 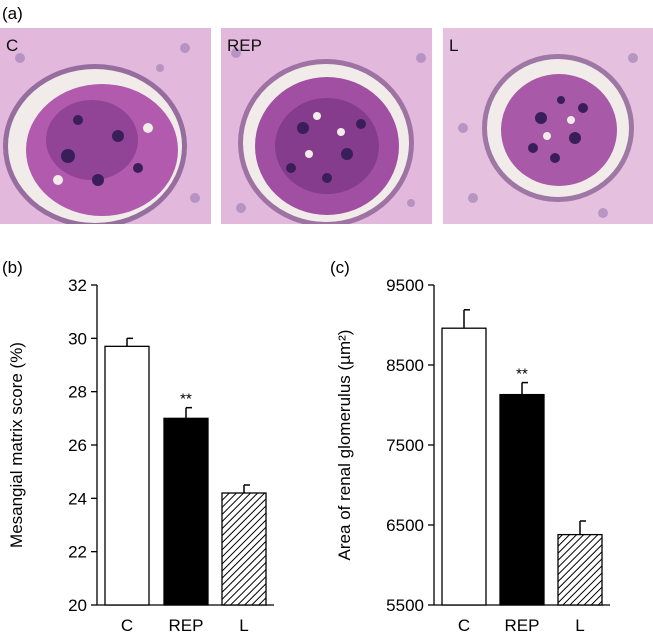 I want to click on micrograph-rep: REP, so click(x=326, y=126).